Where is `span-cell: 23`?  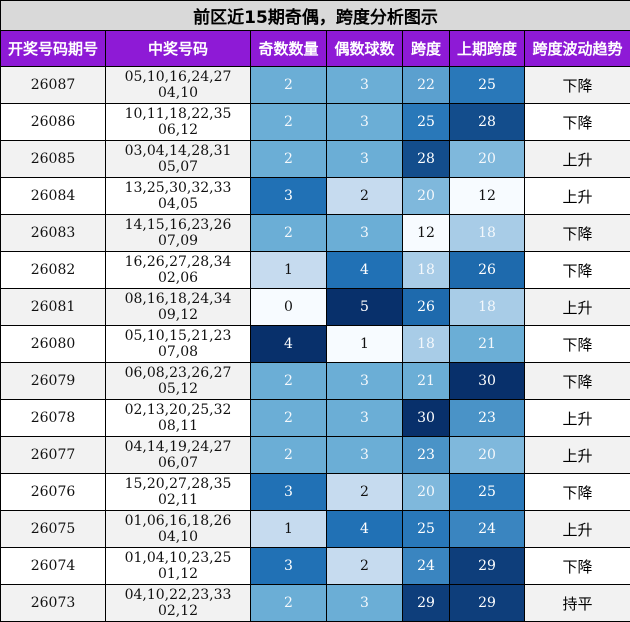
span-cell: 23 is located at coordinates (426, 455).